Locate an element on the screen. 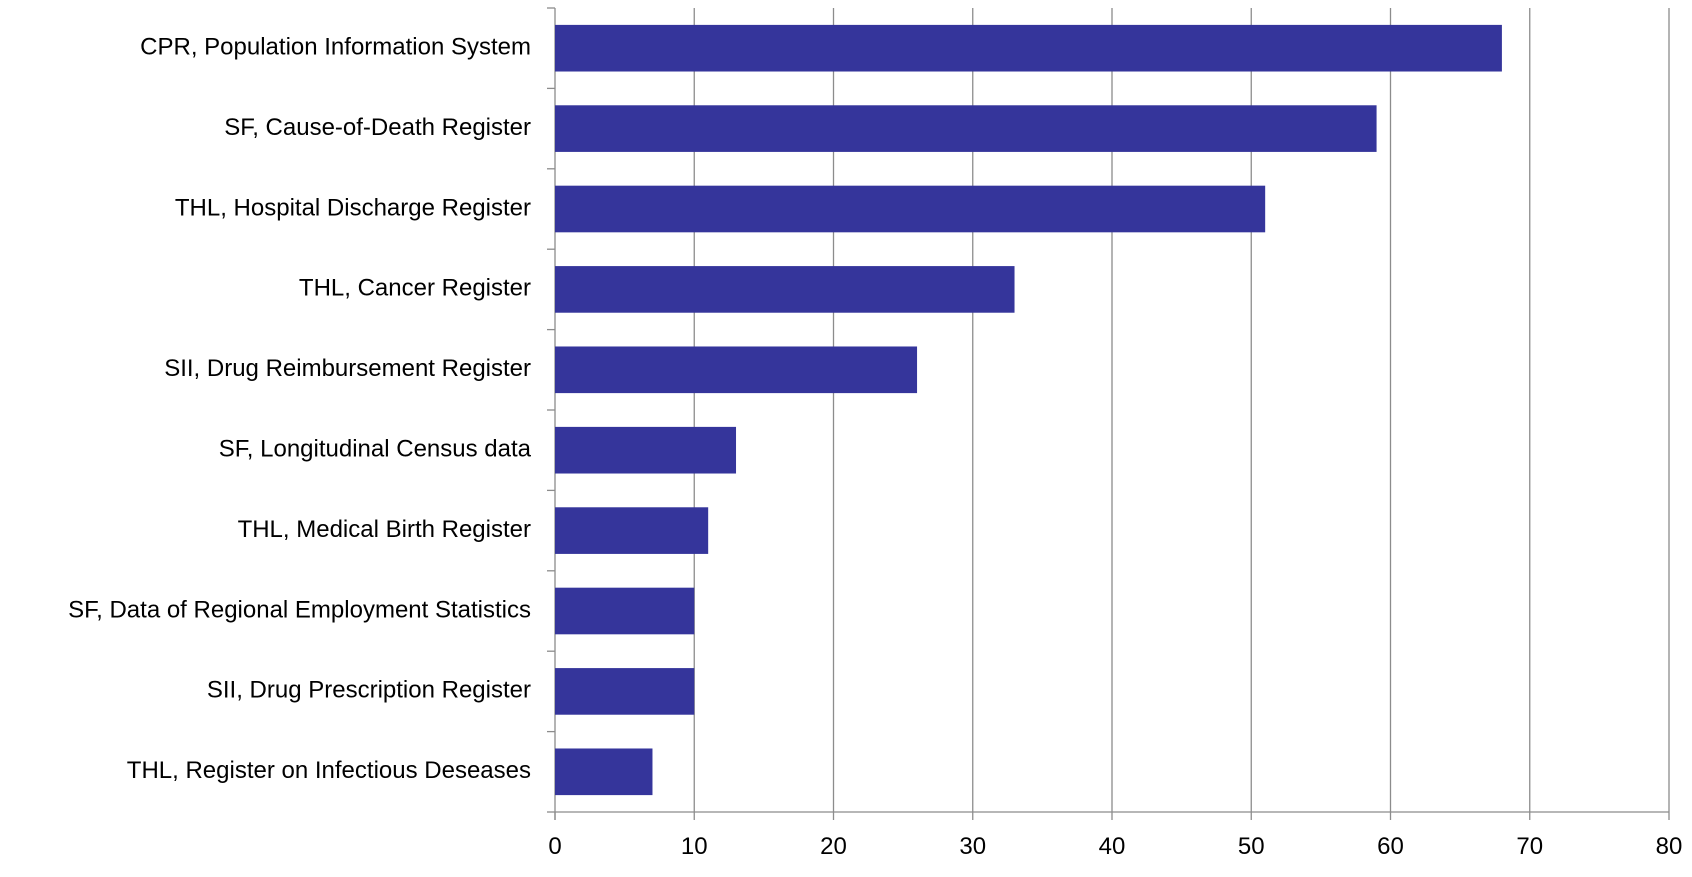 This screenshot has width=1692, height=877. category-label-5: SF, Longitudinal Census data is located at coordinates (375, 449).